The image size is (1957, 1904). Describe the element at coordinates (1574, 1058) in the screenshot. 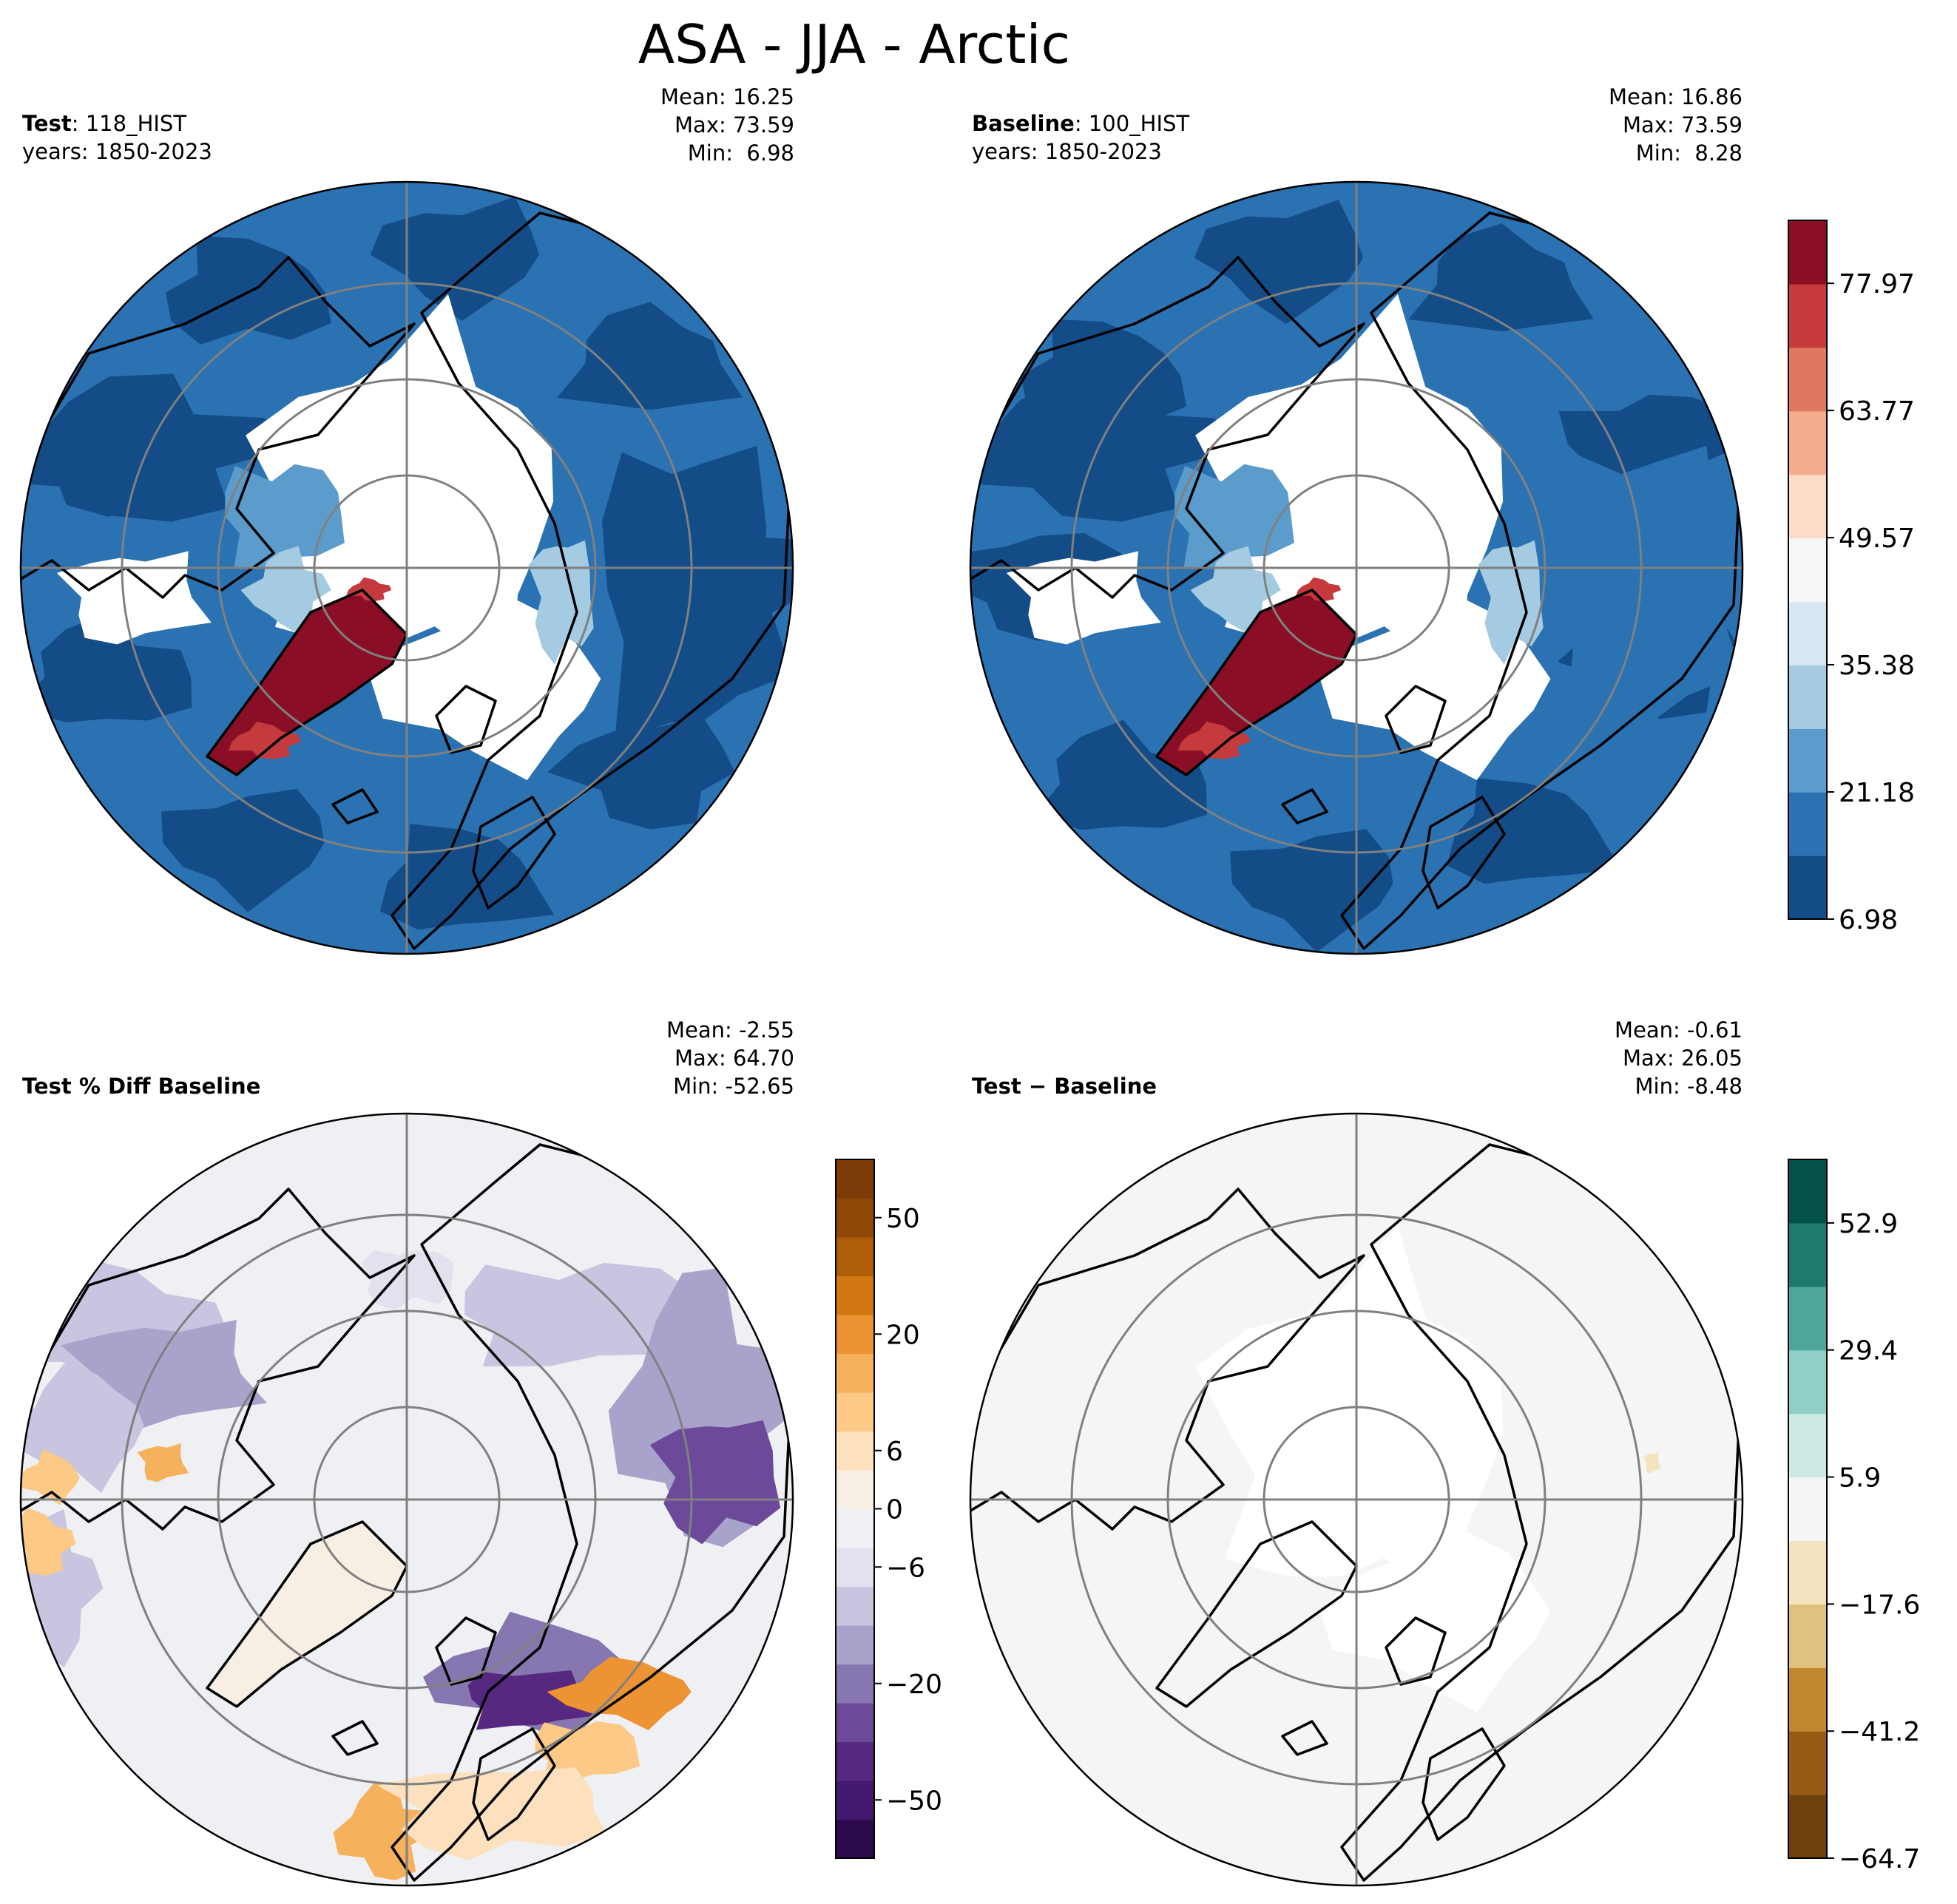

I see `diff-stats: Mean: -0.61 Max: 26.05 Min: -8.48` at that location.